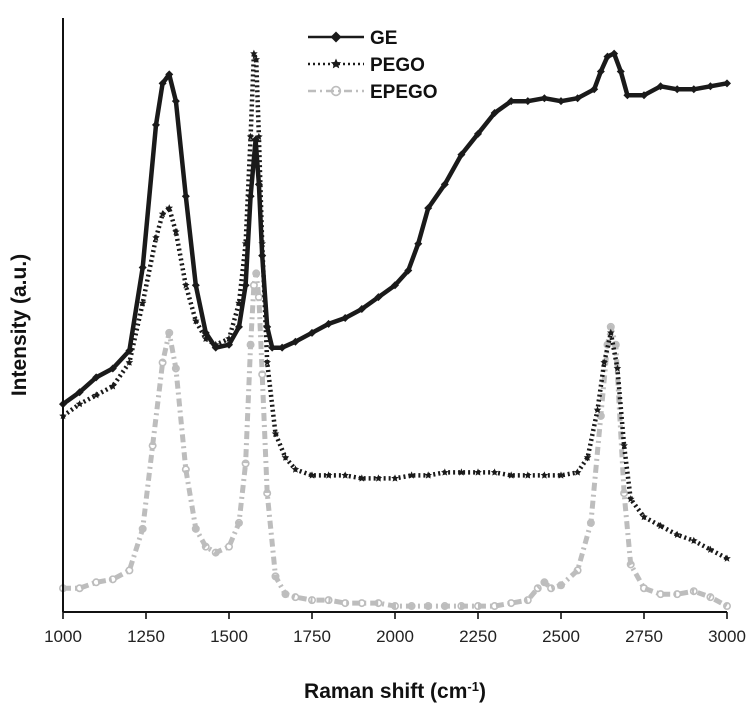 The width and height of the screenshot is (754, 709). Describe the element at coordinates (19, 325) in the screenshot. I see `y-axis-title: Intensity (a.u.)` at that location.